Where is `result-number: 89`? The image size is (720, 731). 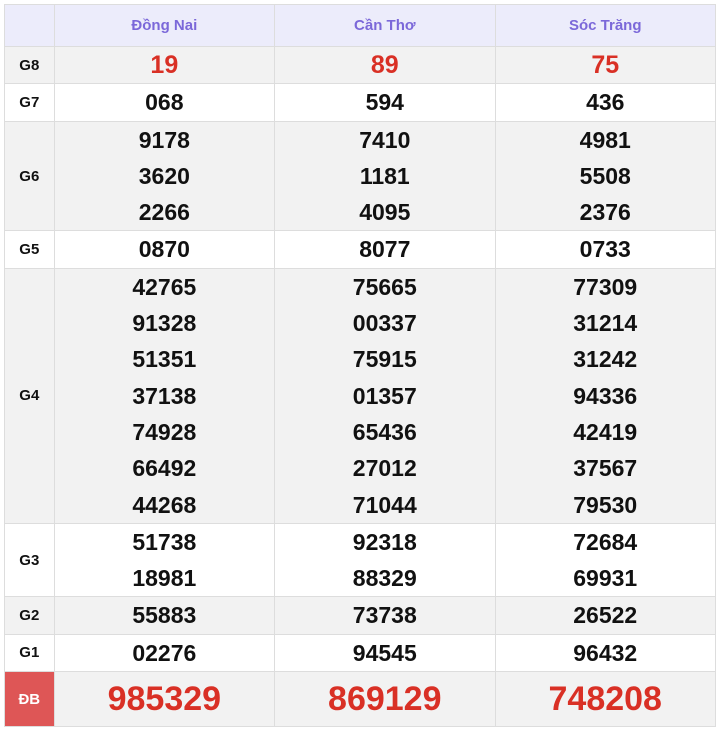
result-number: 89 is located at coordinates (384, 65).